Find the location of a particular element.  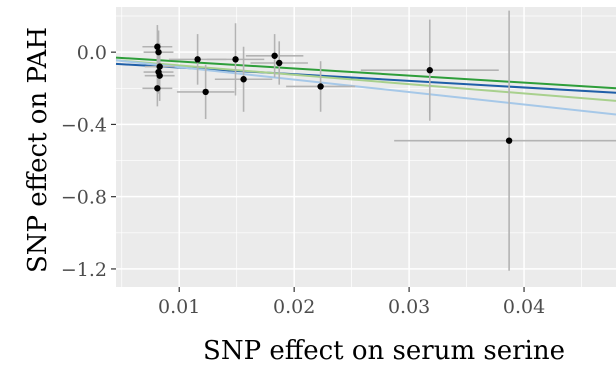

y-tick-label: 0.0 is located at coordinates (92, 53).